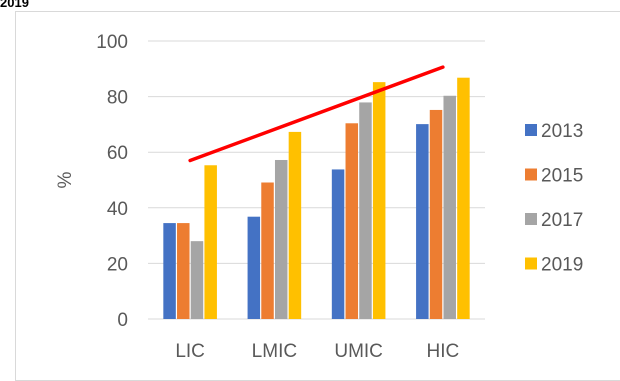  I want to click on legend-swatch-2013, so click(531, 130).